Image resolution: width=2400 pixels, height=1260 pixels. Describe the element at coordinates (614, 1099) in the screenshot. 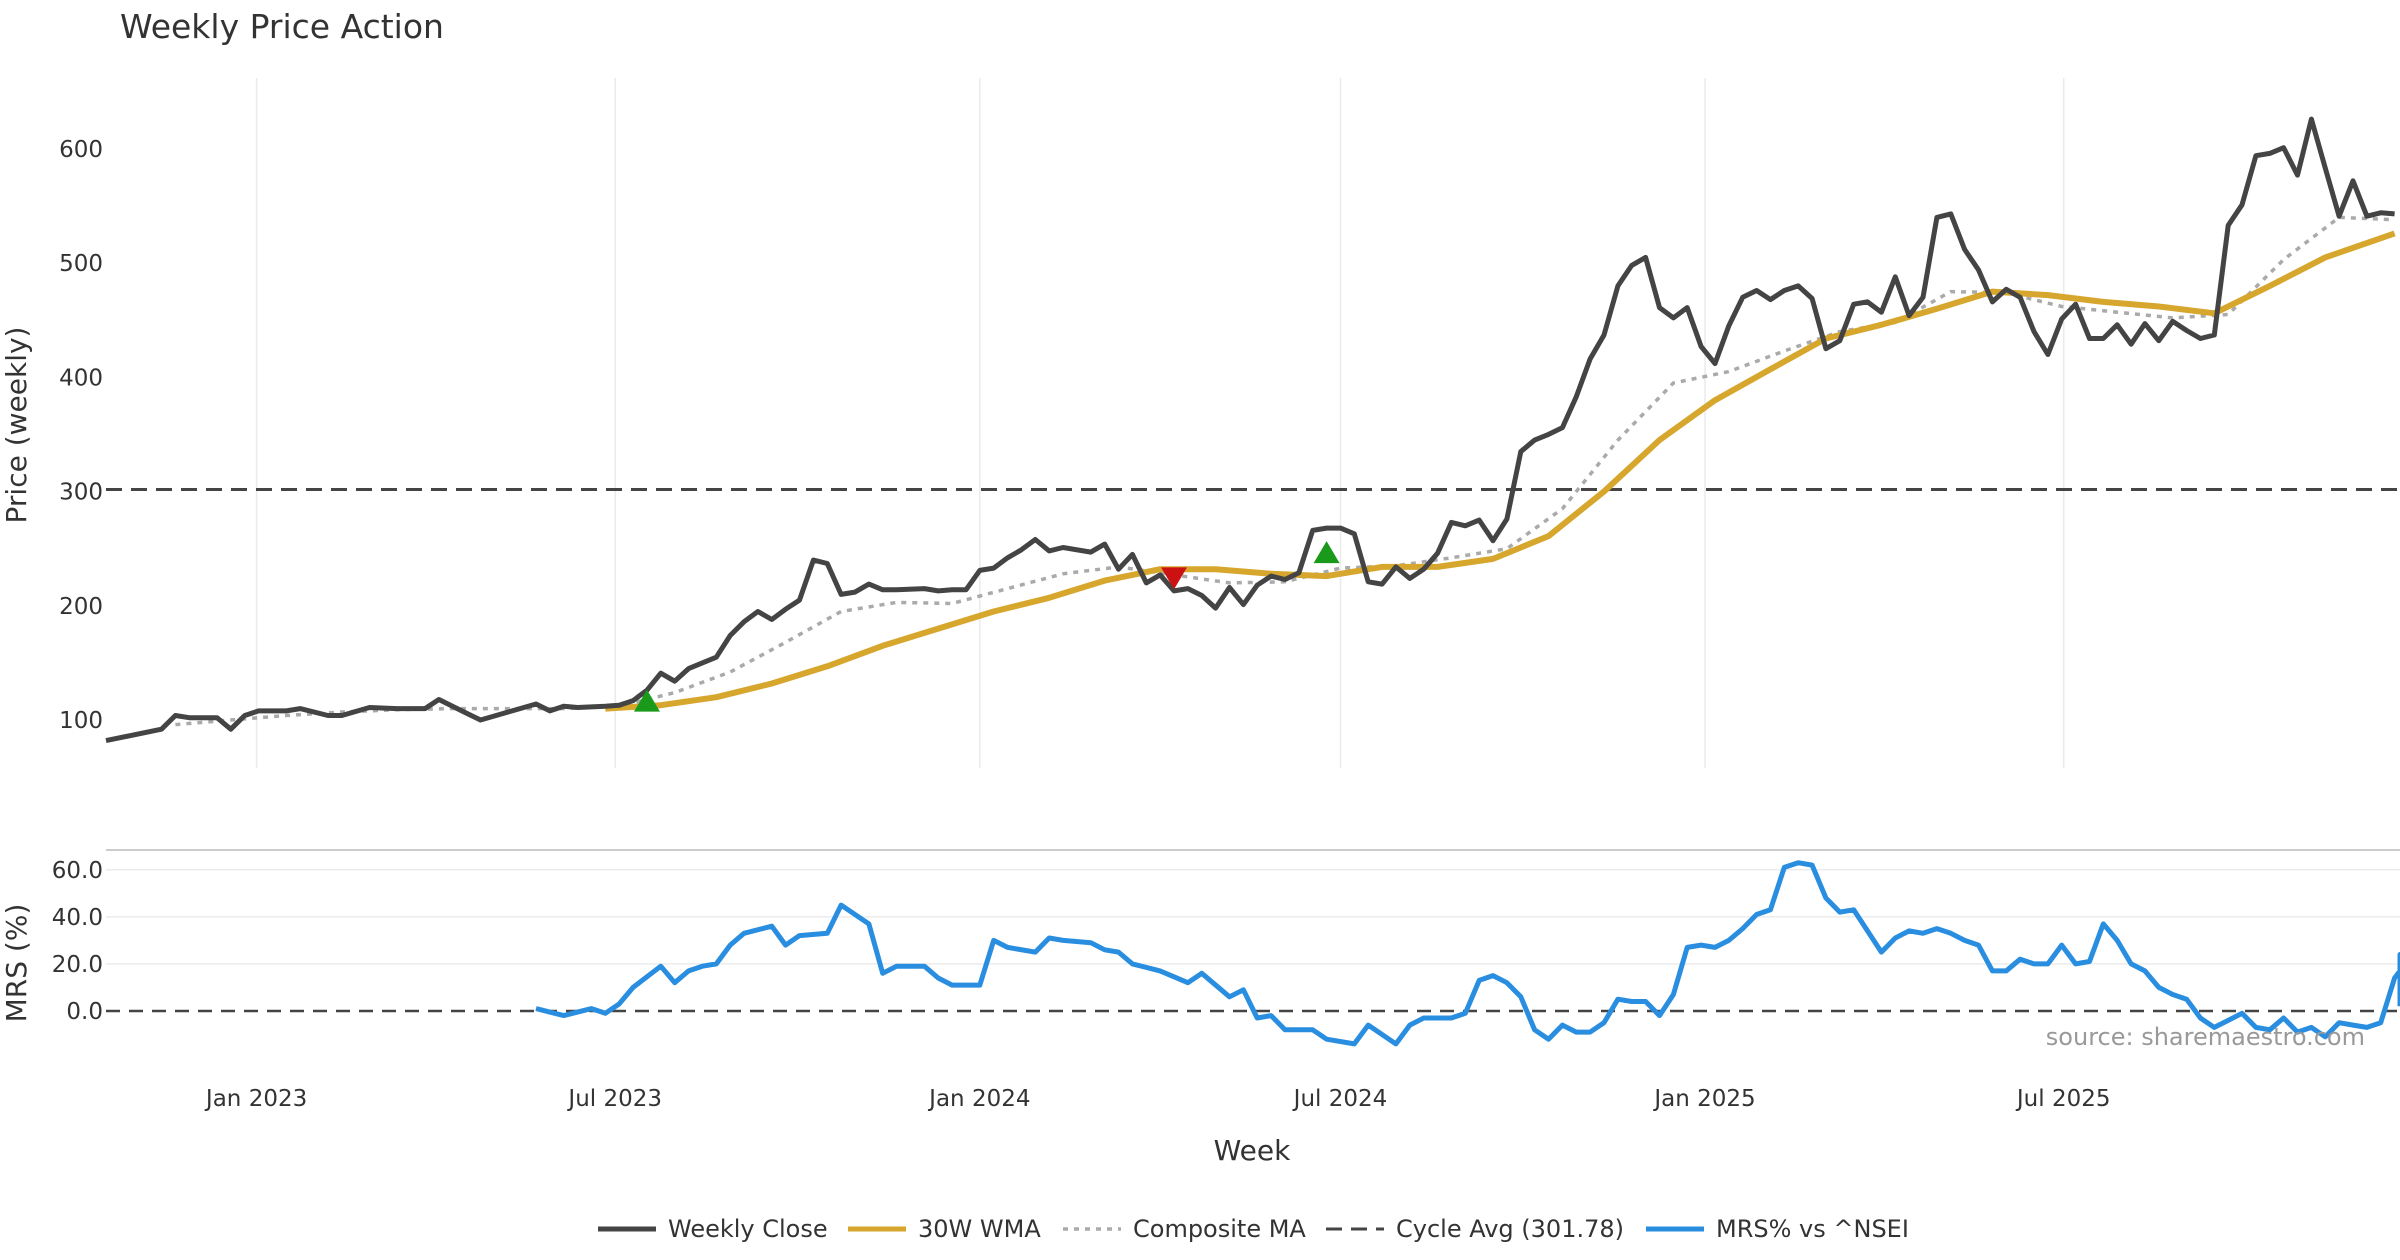

I see `x-tick-label: Jul 2023` at that location.